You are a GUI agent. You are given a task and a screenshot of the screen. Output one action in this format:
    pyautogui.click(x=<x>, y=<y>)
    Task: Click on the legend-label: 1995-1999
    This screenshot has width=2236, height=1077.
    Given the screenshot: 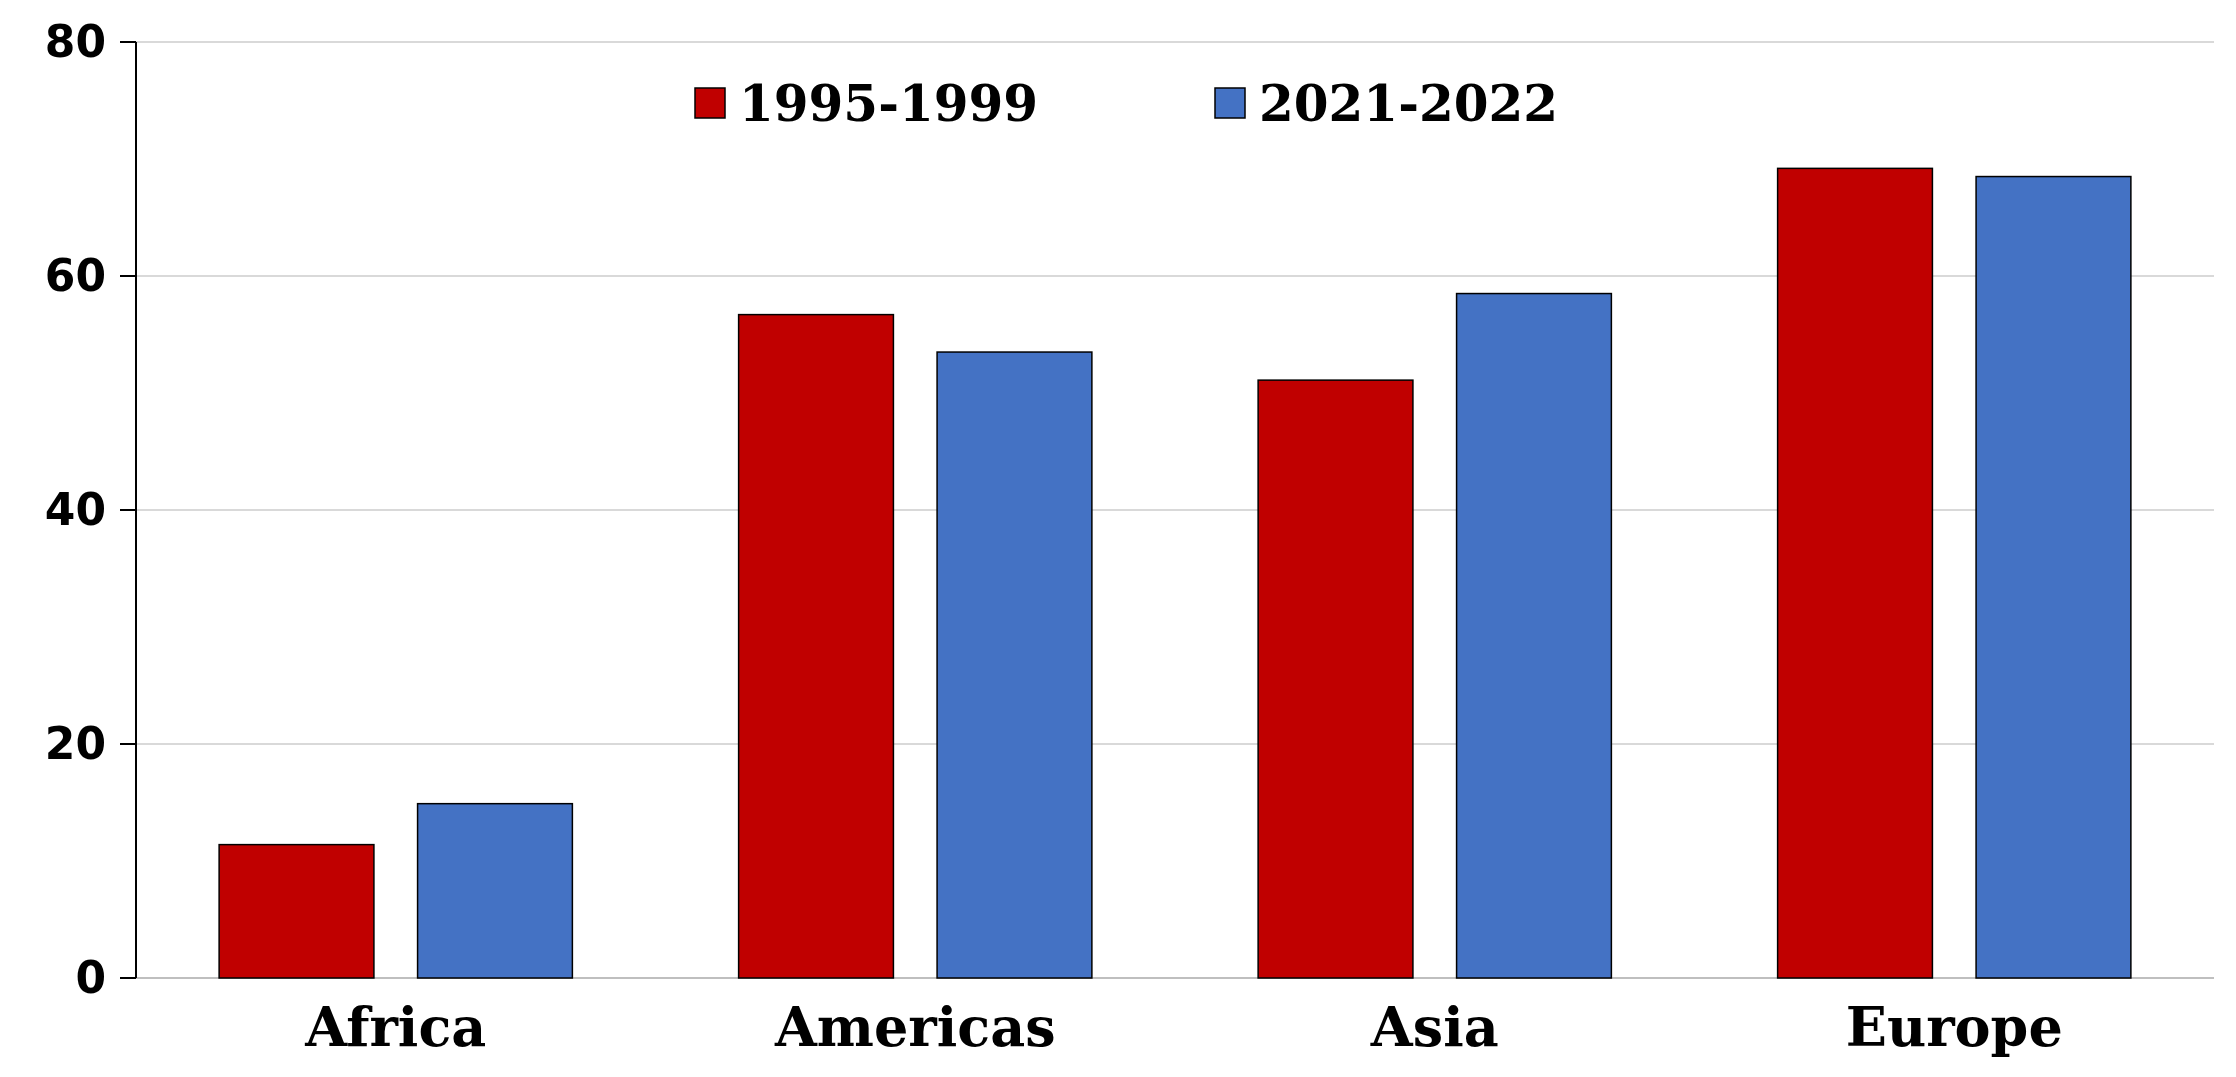 What is the action you would take?
    pyautogui.click(x=889, y=103)
    